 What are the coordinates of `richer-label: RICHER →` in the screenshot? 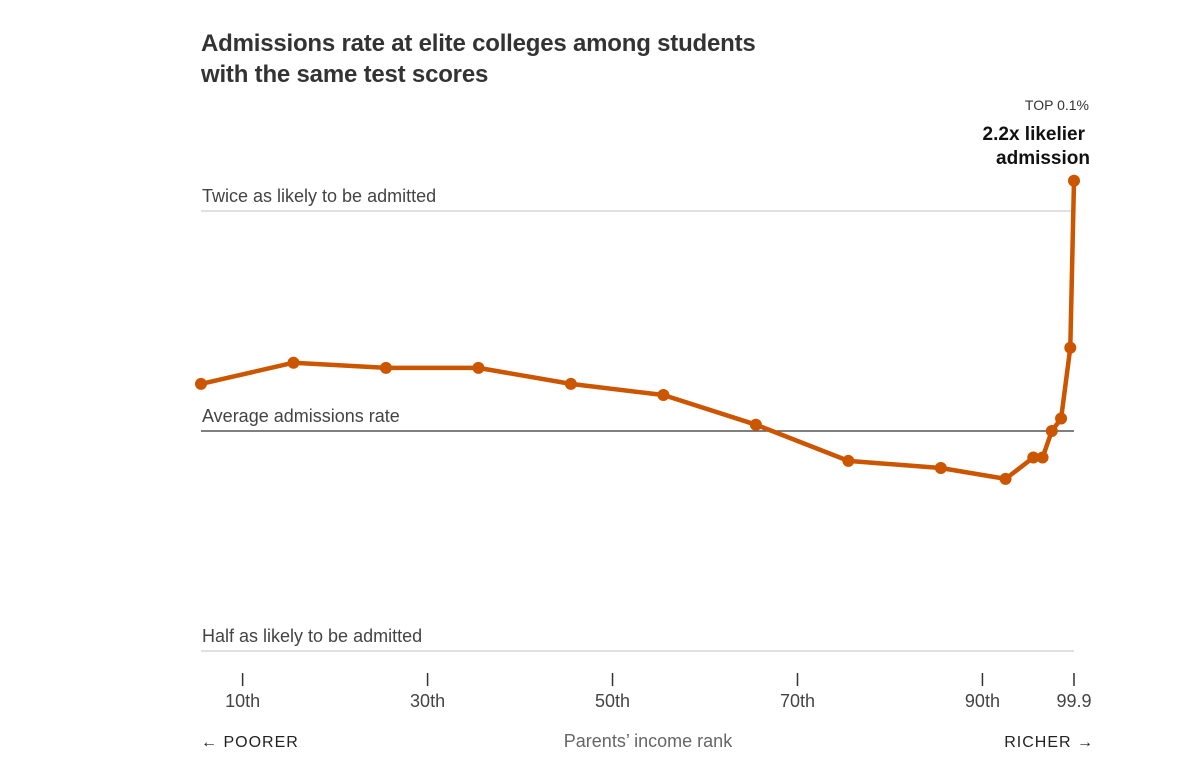 It's located at (1049, 742).